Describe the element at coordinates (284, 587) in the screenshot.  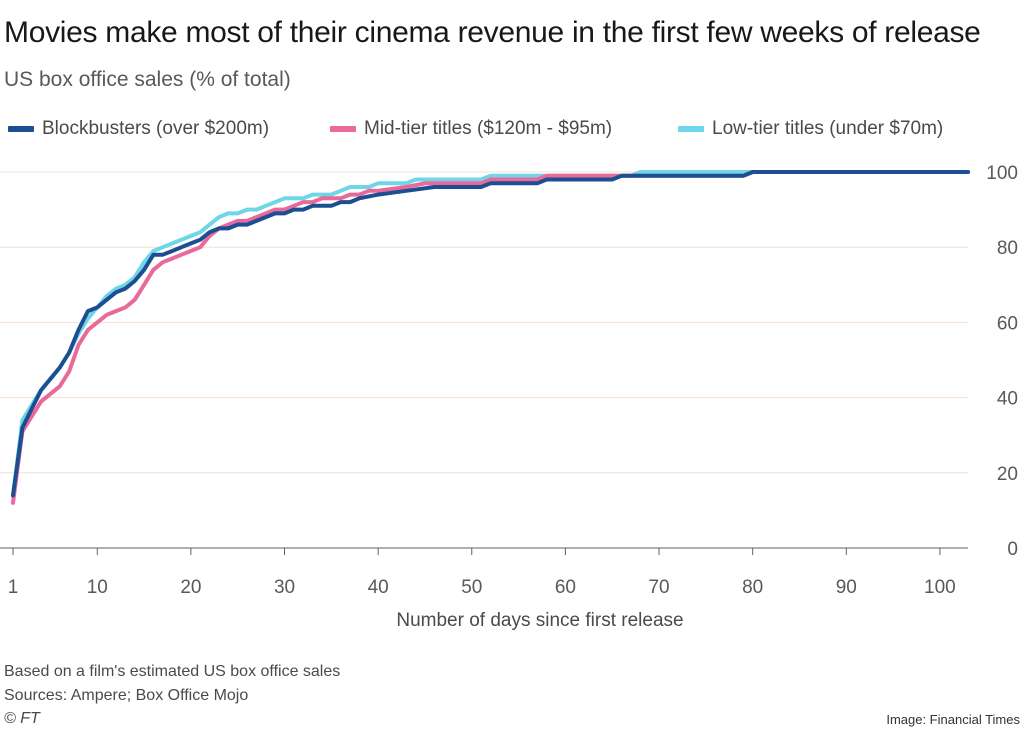
I see `x-tick-label-30: 30` at that location.